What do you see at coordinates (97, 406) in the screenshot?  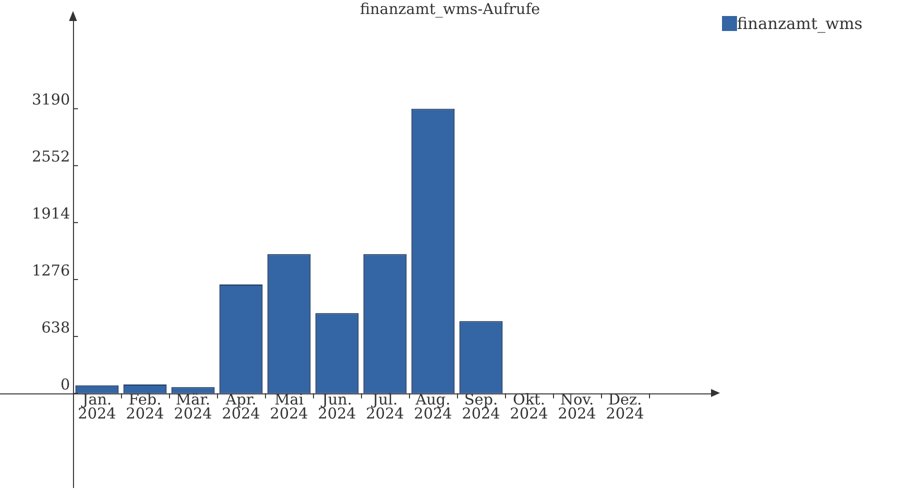 I see `x-tick-label: Jan. 2024` at bounding box center [97, 406].